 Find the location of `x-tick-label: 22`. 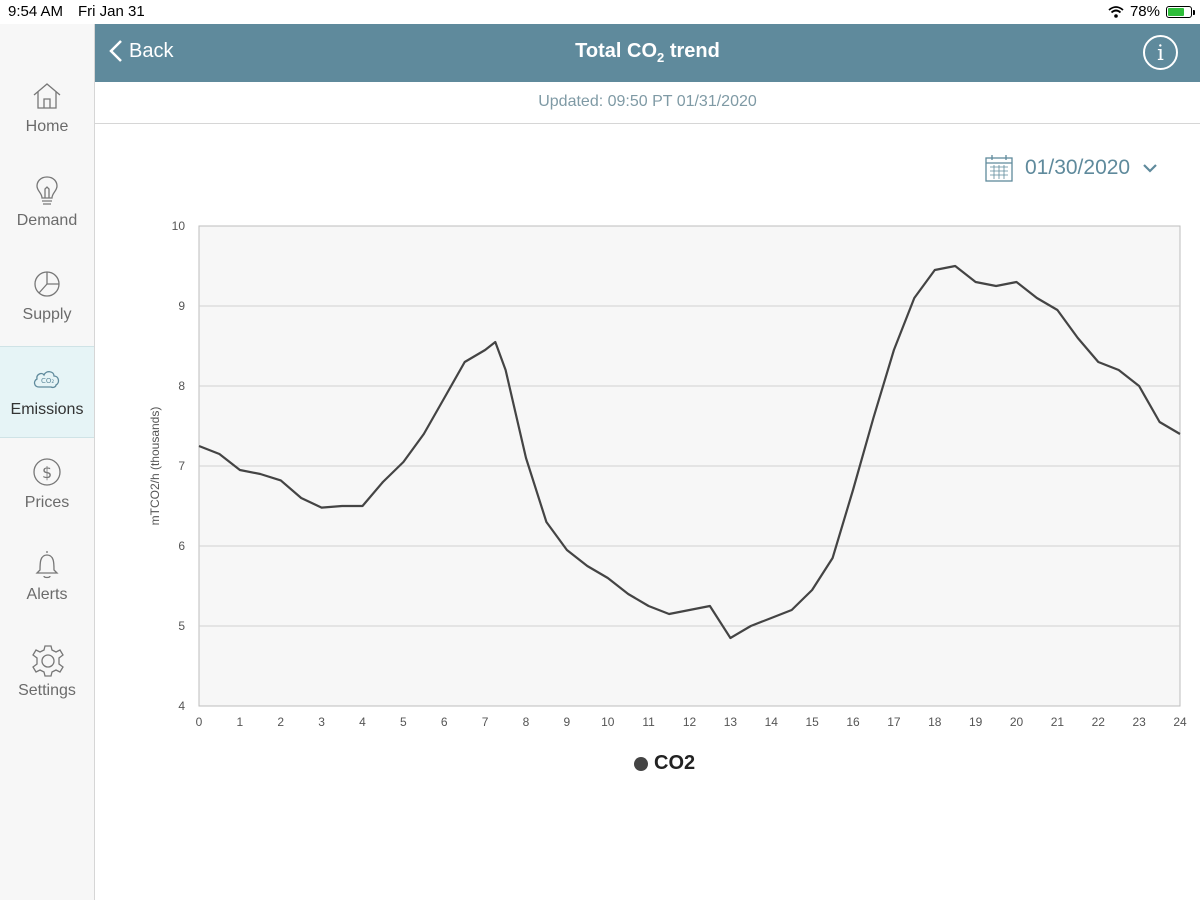

x-tick-label: 22 is located at coordinates (1099, 722).